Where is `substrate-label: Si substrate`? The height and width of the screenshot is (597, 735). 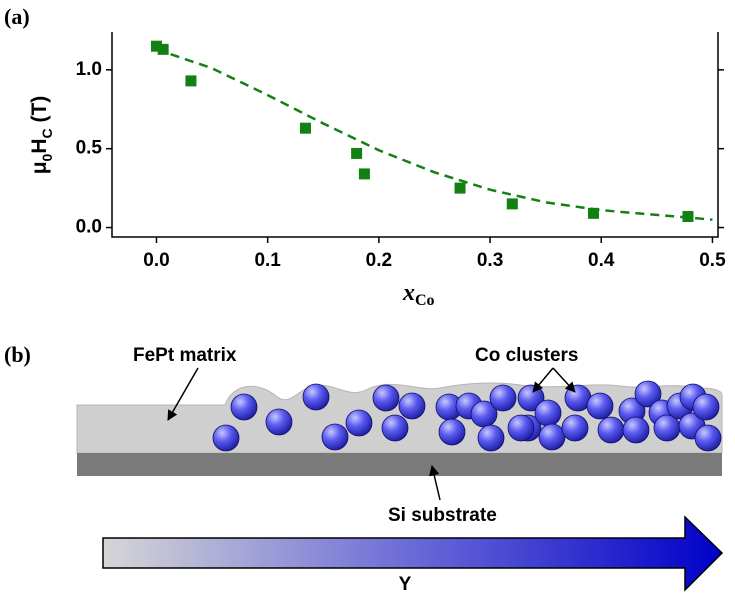 substrate-label: Si substrate is located at coordinates (442, 515).